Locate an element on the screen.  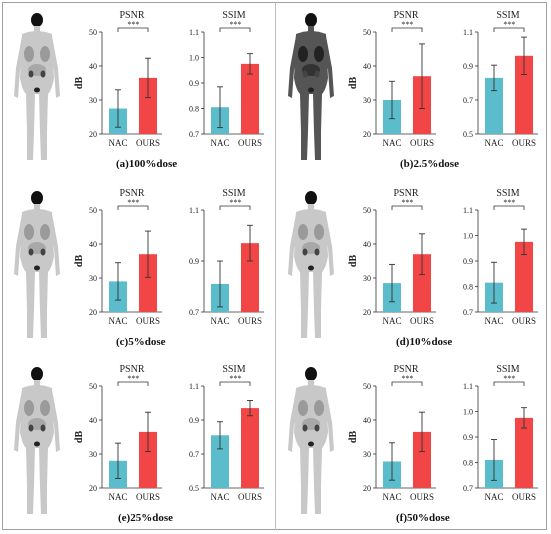
panel-caption: (b)2.5%dose is located at coordinates (429, 164).